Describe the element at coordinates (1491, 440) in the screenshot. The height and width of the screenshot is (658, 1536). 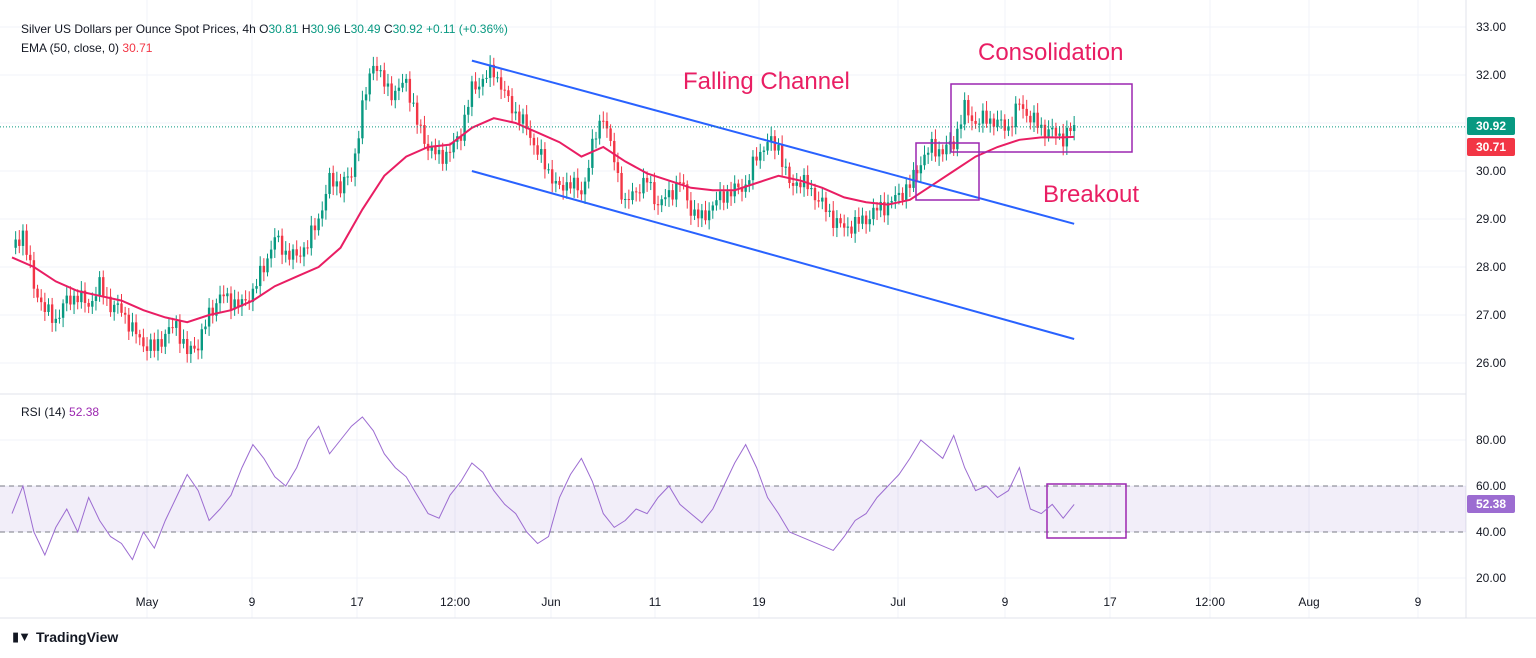
I see `rsi-tick-label: 80.00` at that location.